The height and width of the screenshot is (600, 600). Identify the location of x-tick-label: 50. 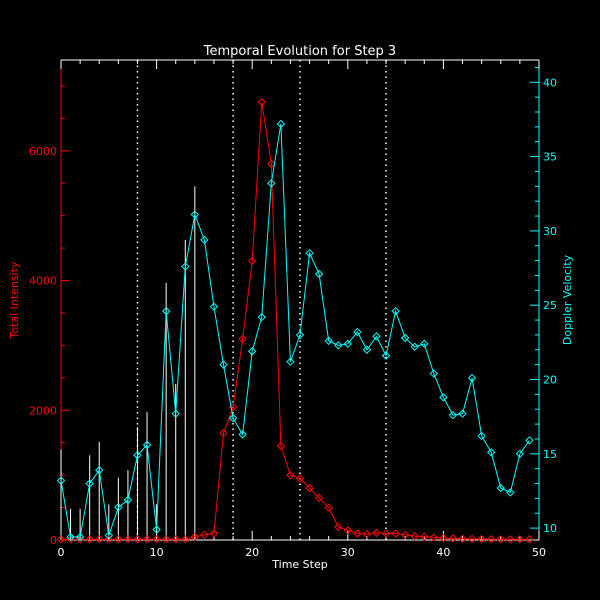
(539, 552).